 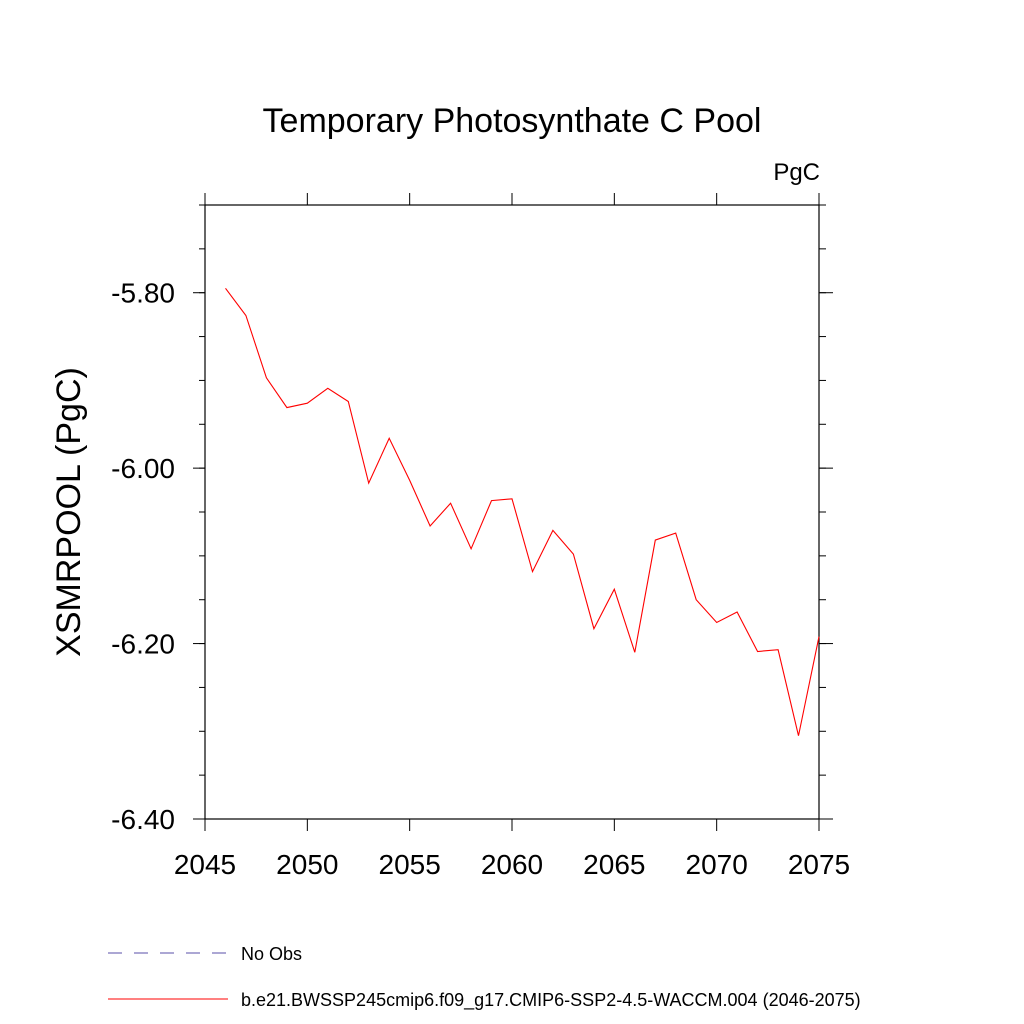 What do you see at coordinates (143, 819) in the screenshot?
I see `y-tick-label: -6.40` at bounding box center [143, 819].